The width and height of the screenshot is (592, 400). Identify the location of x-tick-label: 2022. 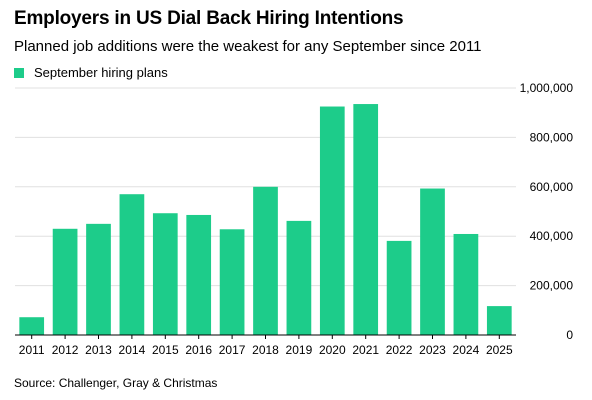
(399, 350).